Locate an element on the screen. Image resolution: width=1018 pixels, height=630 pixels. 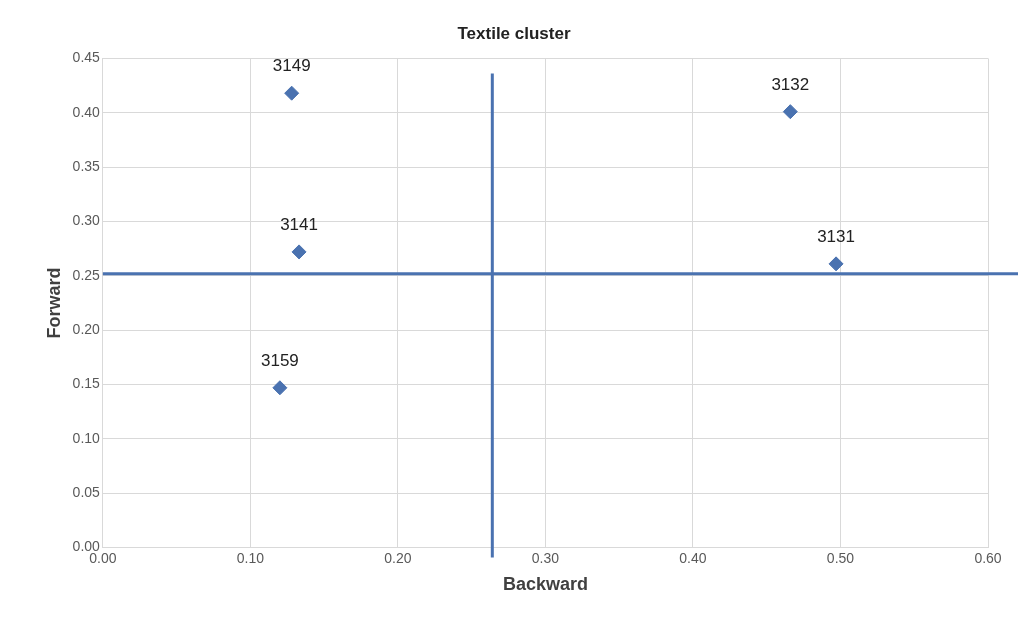
annotation: 3132 is located at coordinates (790, 84).